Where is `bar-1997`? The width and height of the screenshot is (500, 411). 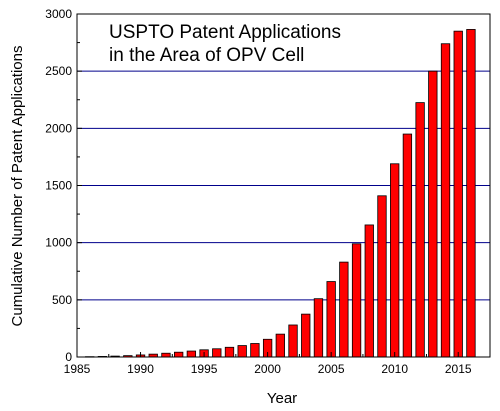 bar-1997 is located at coordinates (229, 352).